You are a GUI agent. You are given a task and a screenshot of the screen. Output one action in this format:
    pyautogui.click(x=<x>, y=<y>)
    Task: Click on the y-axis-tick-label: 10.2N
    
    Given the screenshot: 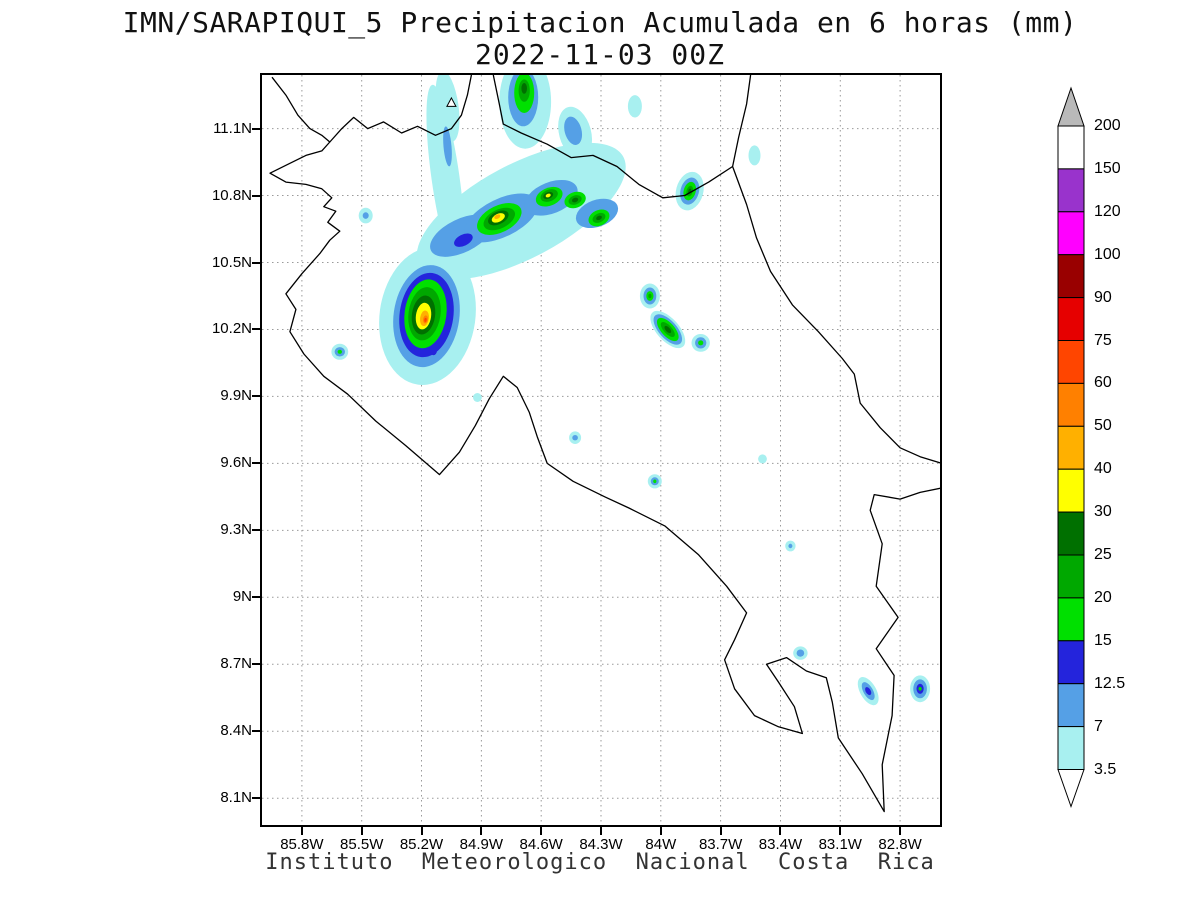 What is the action you would take?
    pyautogui.click(x=231, y=329)
    